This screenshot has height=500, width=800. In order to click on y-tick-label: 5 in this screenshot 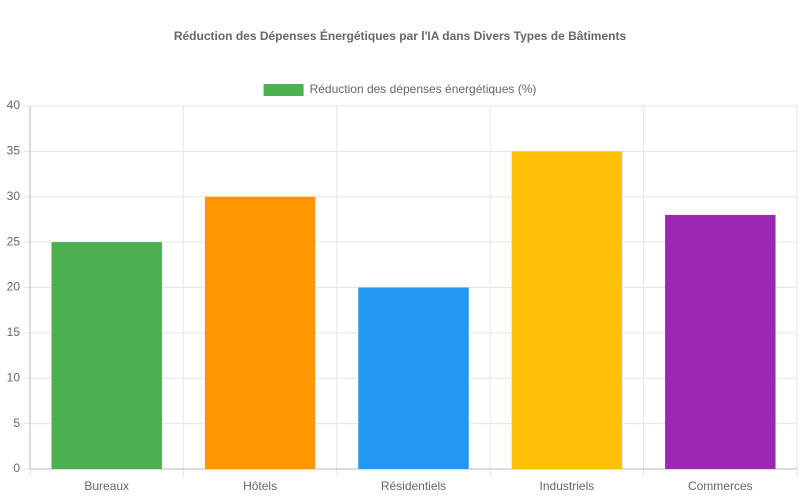, I will do `click(16, 423)`.